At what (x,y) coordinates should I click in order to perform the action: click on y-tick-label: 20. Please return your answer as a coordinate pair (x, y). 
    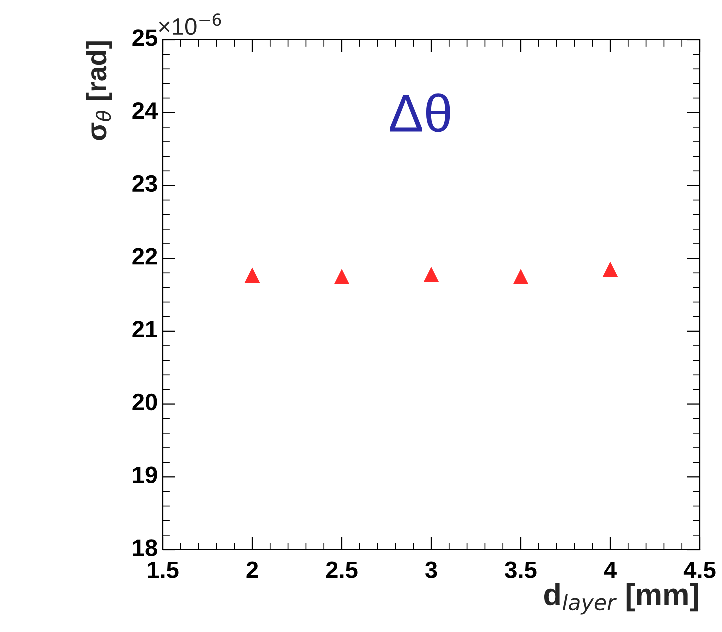
    Looking at the image, I should click on (145, 402).